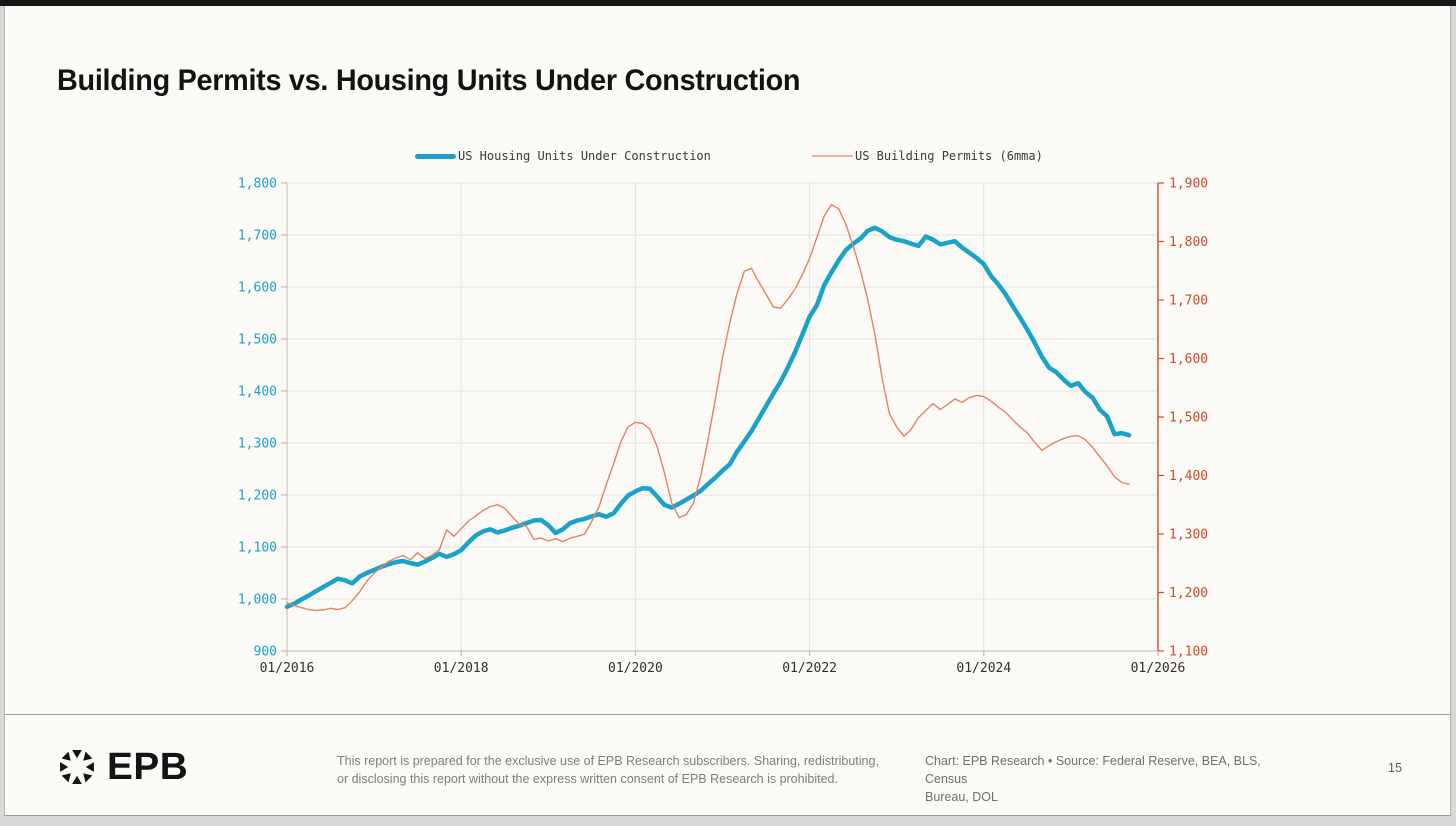 Image resolution: width=1456 pixels, height=826 pixels. Describe the element at coordinates (265, 652) in the screenshot. I see `y-left-tick-label: 900` at that location.